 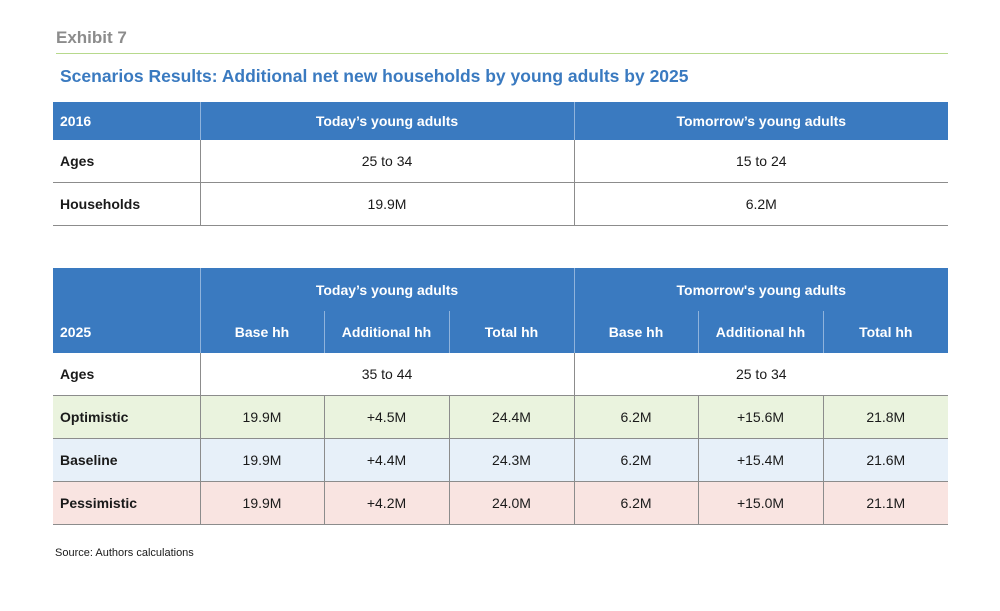 I want to click on table-row: Ages 35 to 44 25 to 34, so click(x=501, y=374).